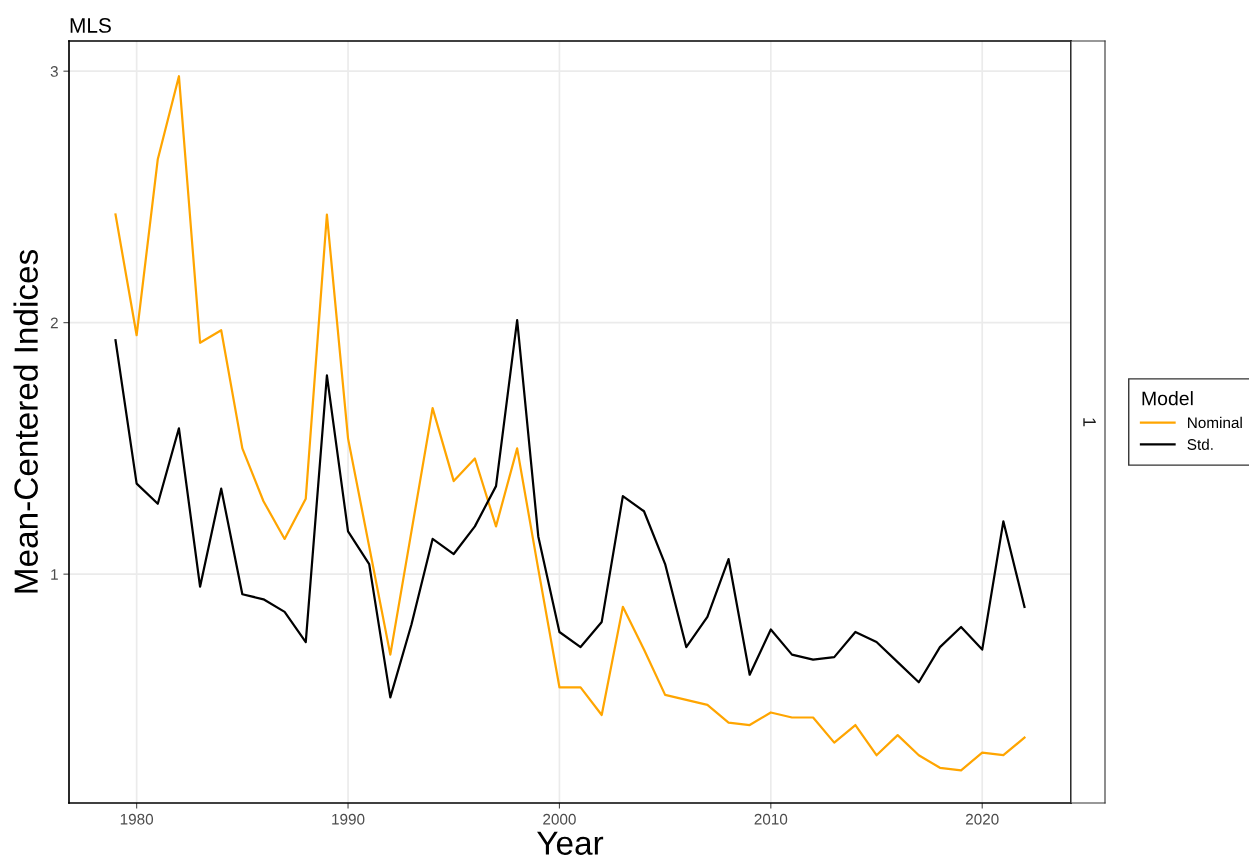  Describe the element at coordinates (137, 819) in the screenshot. I see `x-tick-label: 1980` at that location.